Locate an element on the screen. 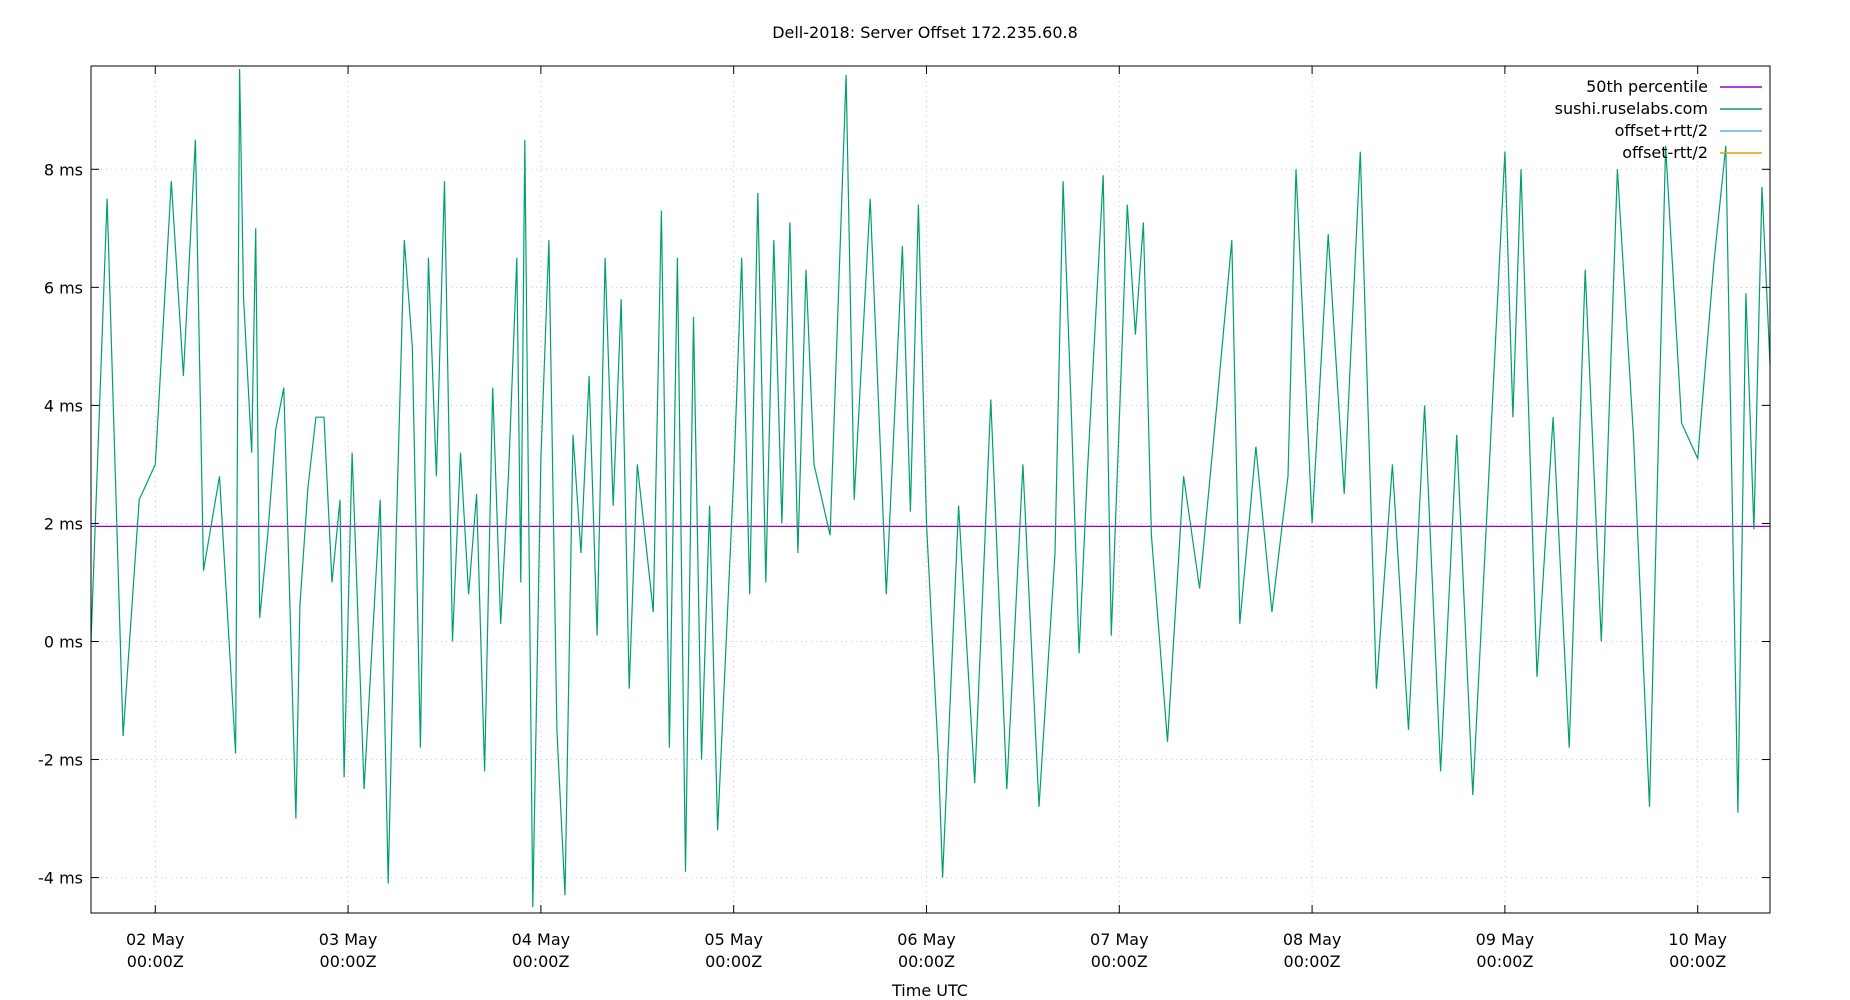 Image resolution: width=1850 pixels, height=1000 pixels. x-tick-label-date: 03 May is located at coordinates (348, 939).